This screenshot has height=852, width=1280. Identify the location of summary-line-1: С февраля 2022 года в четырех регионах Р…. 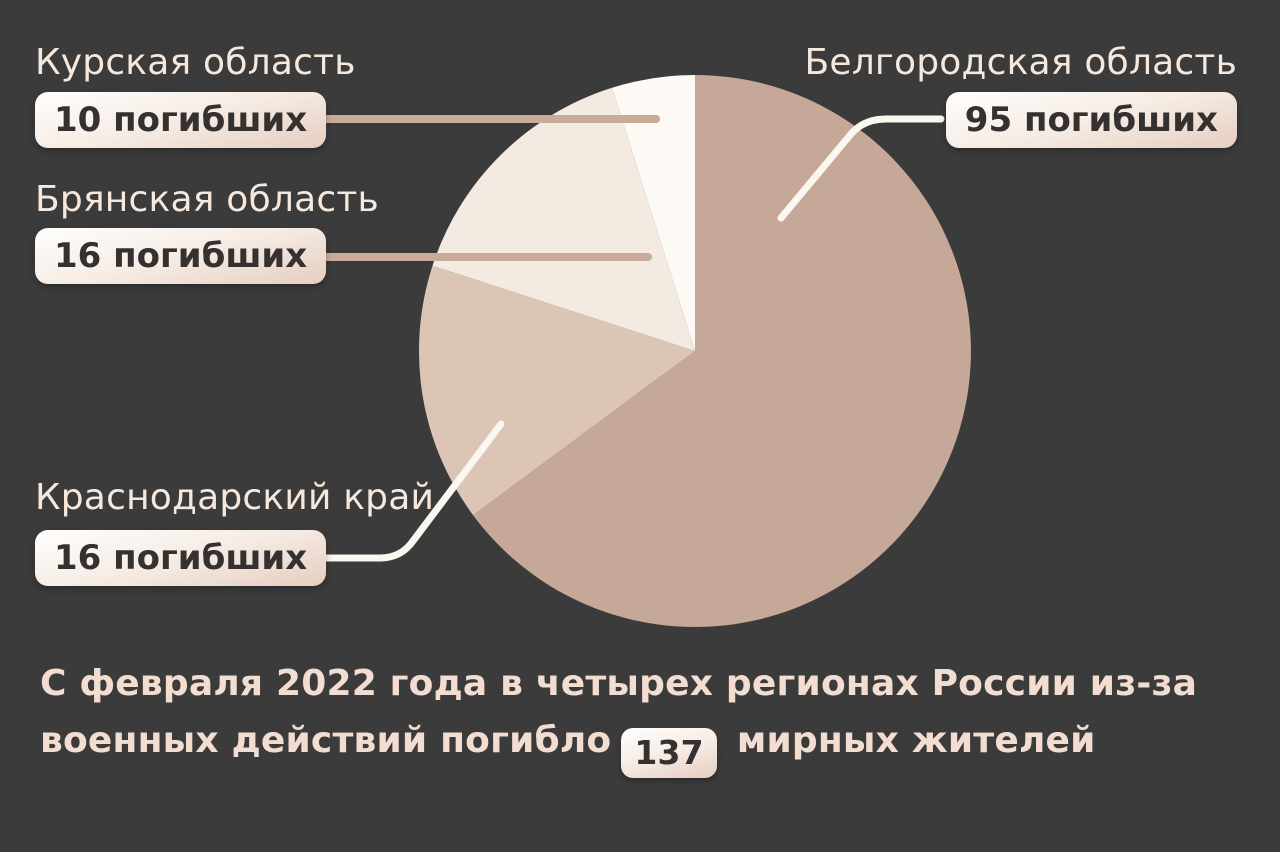
(619, 683).